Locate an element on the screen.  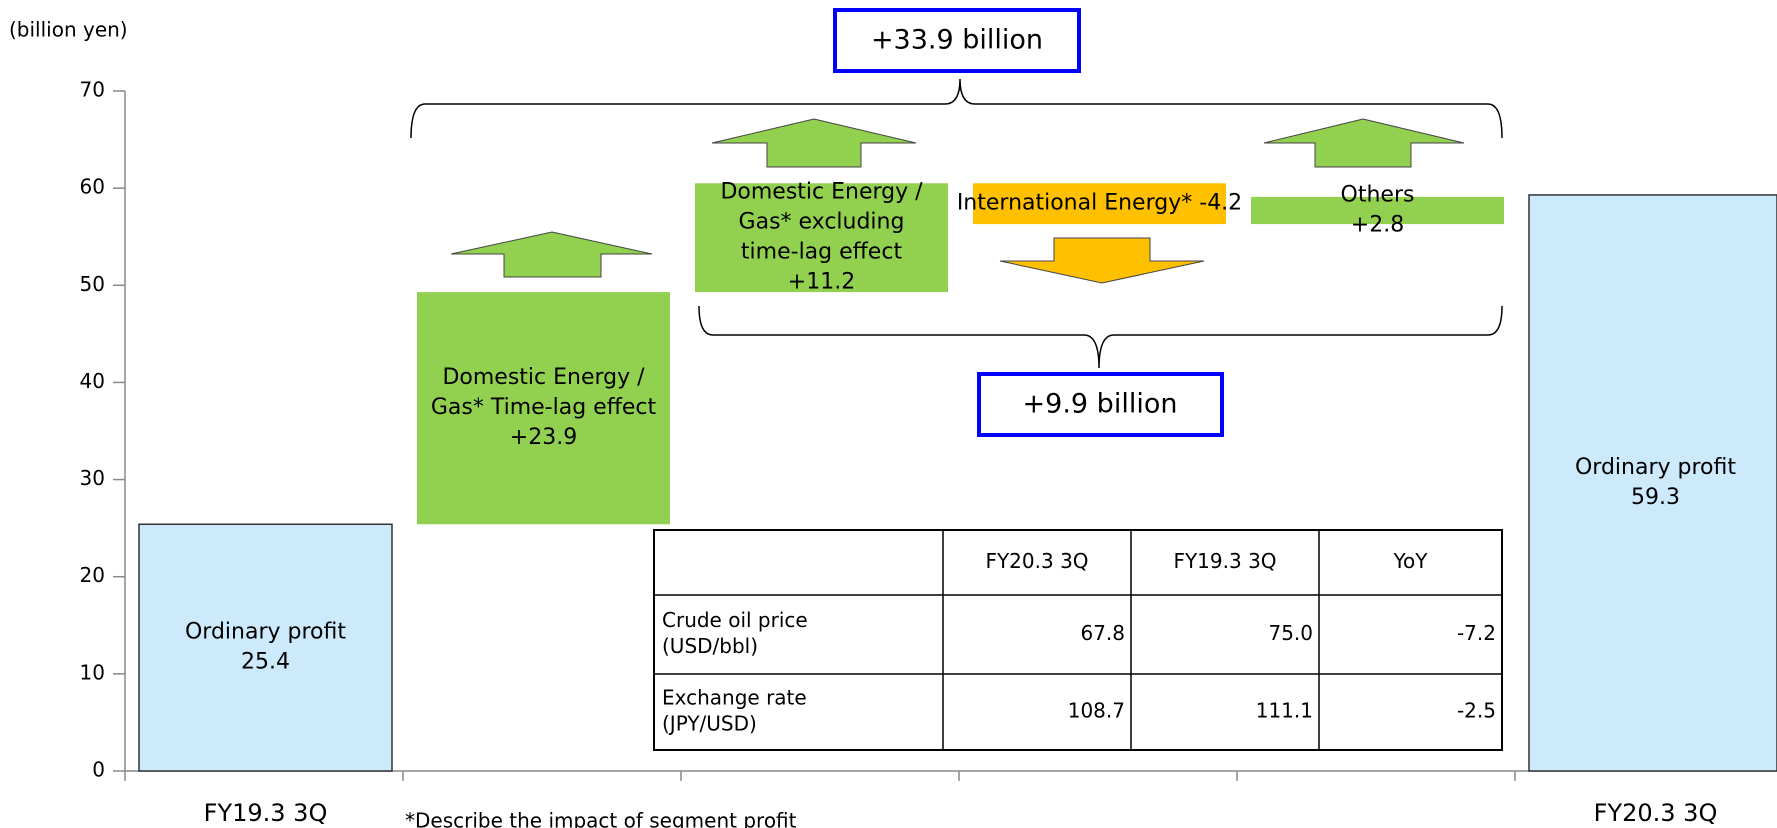
row-label: (USD/bbl) is located at coordinates (710, 646).